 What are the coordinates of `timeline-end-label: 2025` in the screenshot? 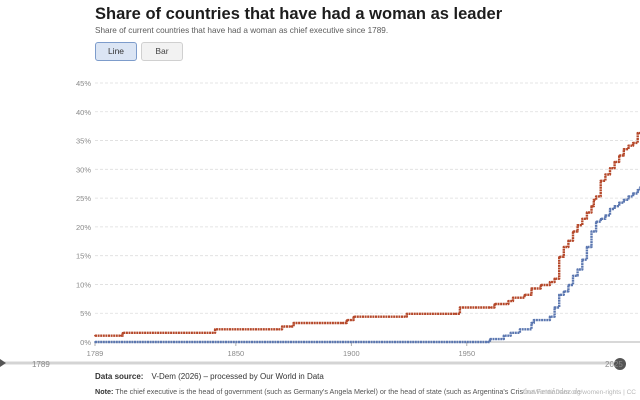 It's located at (614, 364).